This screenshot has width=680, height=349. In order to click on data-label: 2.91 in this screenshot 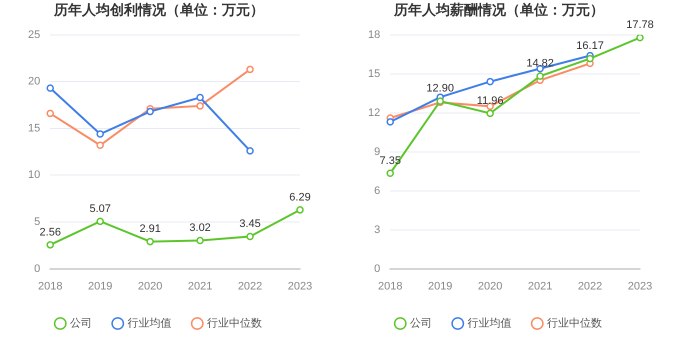, I will do `click(150, 229)`.